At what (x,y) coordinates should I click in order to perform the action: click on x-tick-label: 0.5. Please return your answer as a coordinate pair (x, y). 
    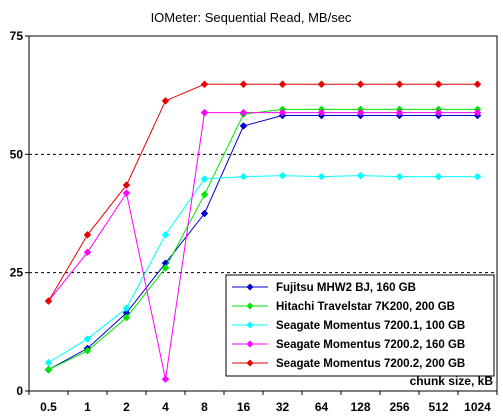
    Looking at the image, I should click on (48, 407).